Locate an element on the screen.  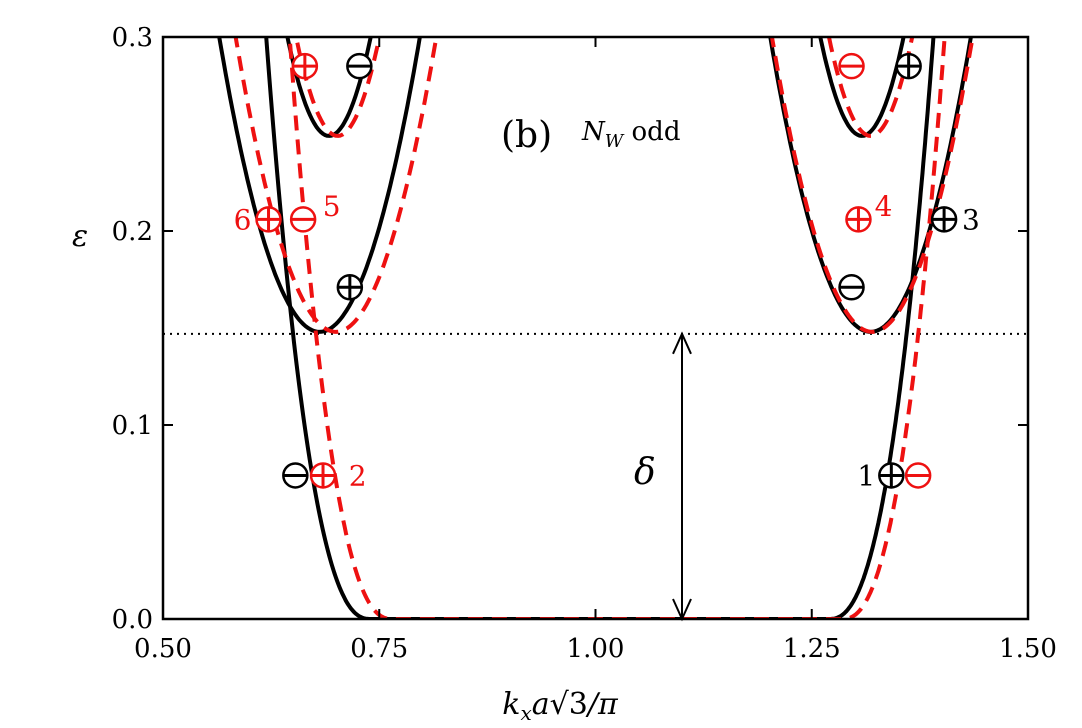
gap-delta-label: δ is located at coordinates (645, 472).